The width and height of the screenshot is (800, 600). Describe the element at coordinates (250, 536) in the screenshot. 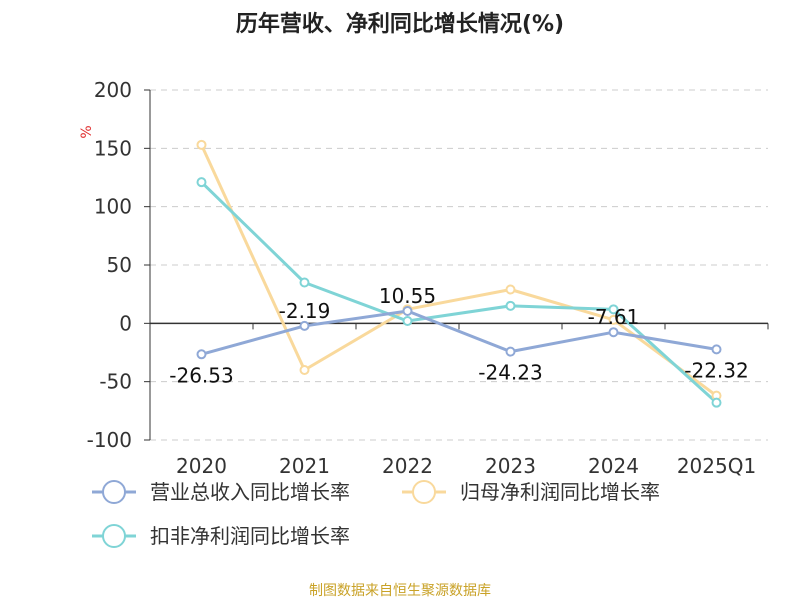

I see `legend-label: 扣非净利润同比增长率` at that location.